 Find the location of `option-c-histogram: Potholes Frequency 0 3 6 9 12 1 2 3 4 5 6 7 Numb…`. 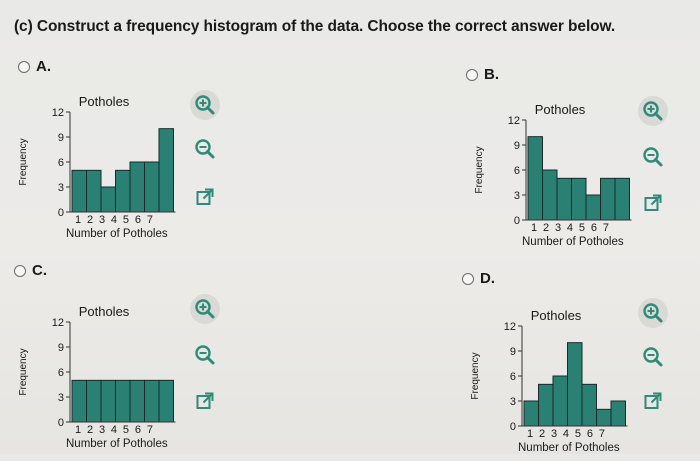

option-c-histogram: Potholes Frequency 0 3 6 9 12 1 2 3 4 5 6 7 Numb… is located at coordinates (103, 379).